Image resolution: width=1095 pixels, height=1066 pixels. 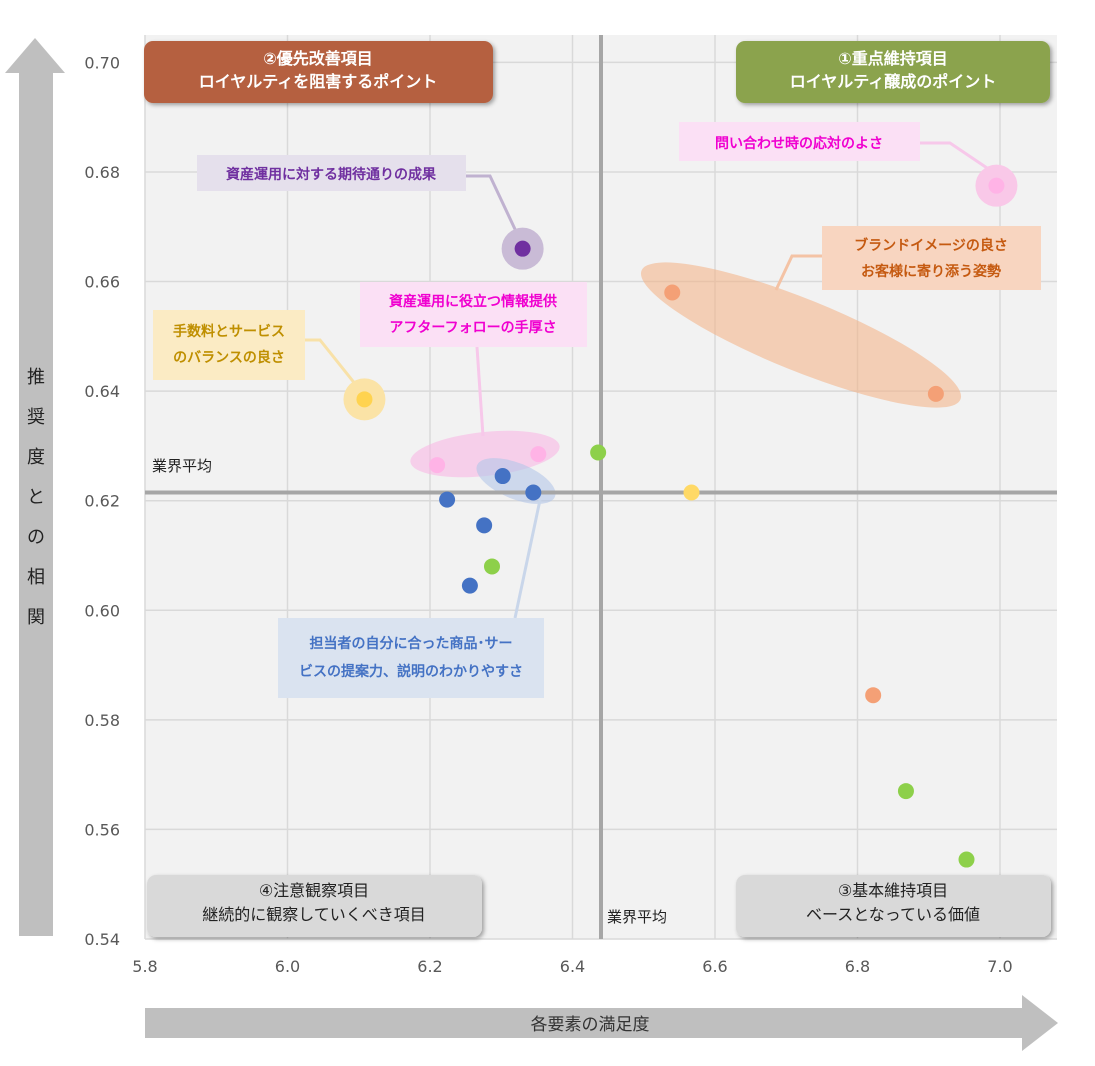 What do you see at coordinates (473, 301) in the screenshot?
I see `callout-text: 資産運用に役立つ情報提供` at bounding box center [473, 301].